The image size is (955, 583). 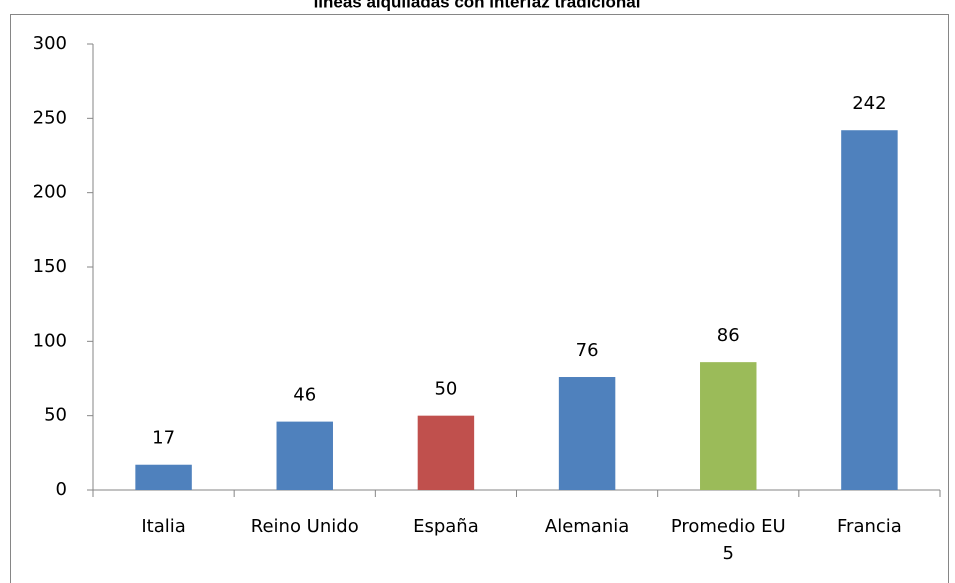 What do you see at coordinates (304, 395) in the screenshot?
I see `data-label: 46` at bounding box center [304, 395].